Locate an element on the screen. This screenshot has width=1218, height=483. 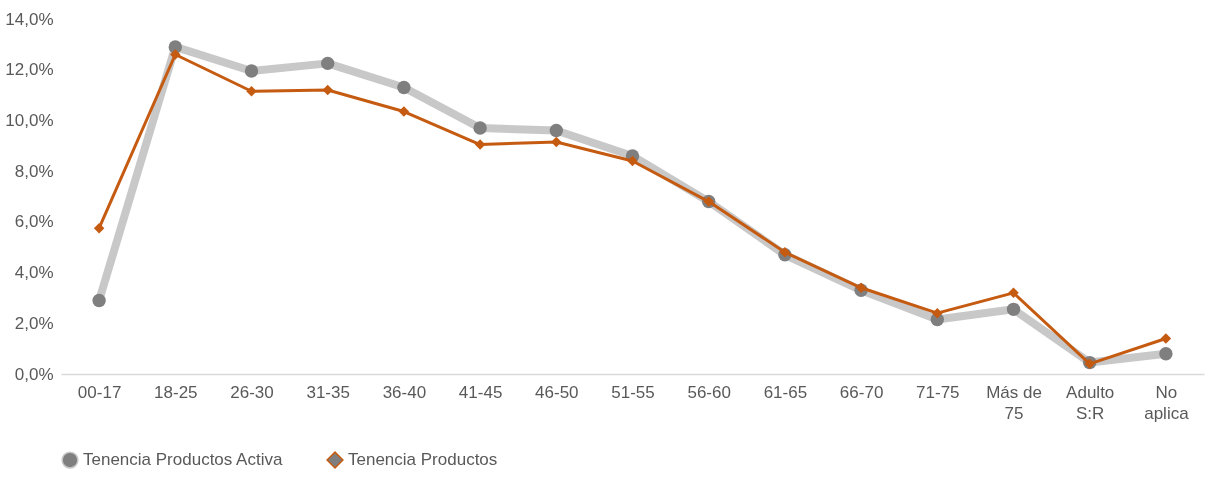
x-tick-label: Adulto S:R is located at coordinates (1090, 402).